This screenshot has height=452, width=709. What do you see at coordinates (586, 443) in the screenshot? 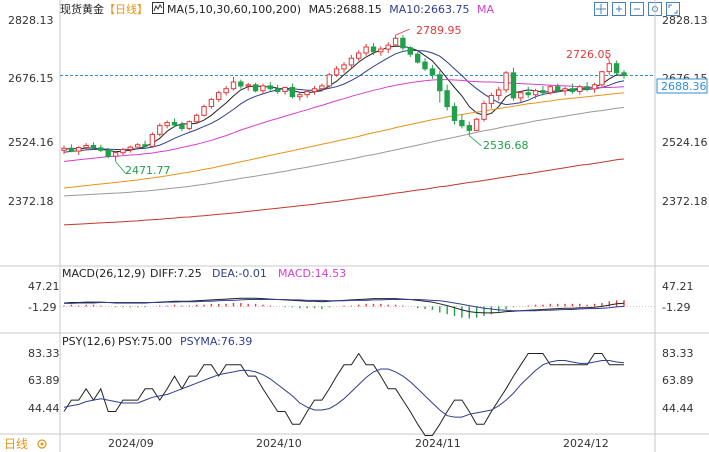
I see `date-tick: 2024/12` at bounding box center [586, 443].